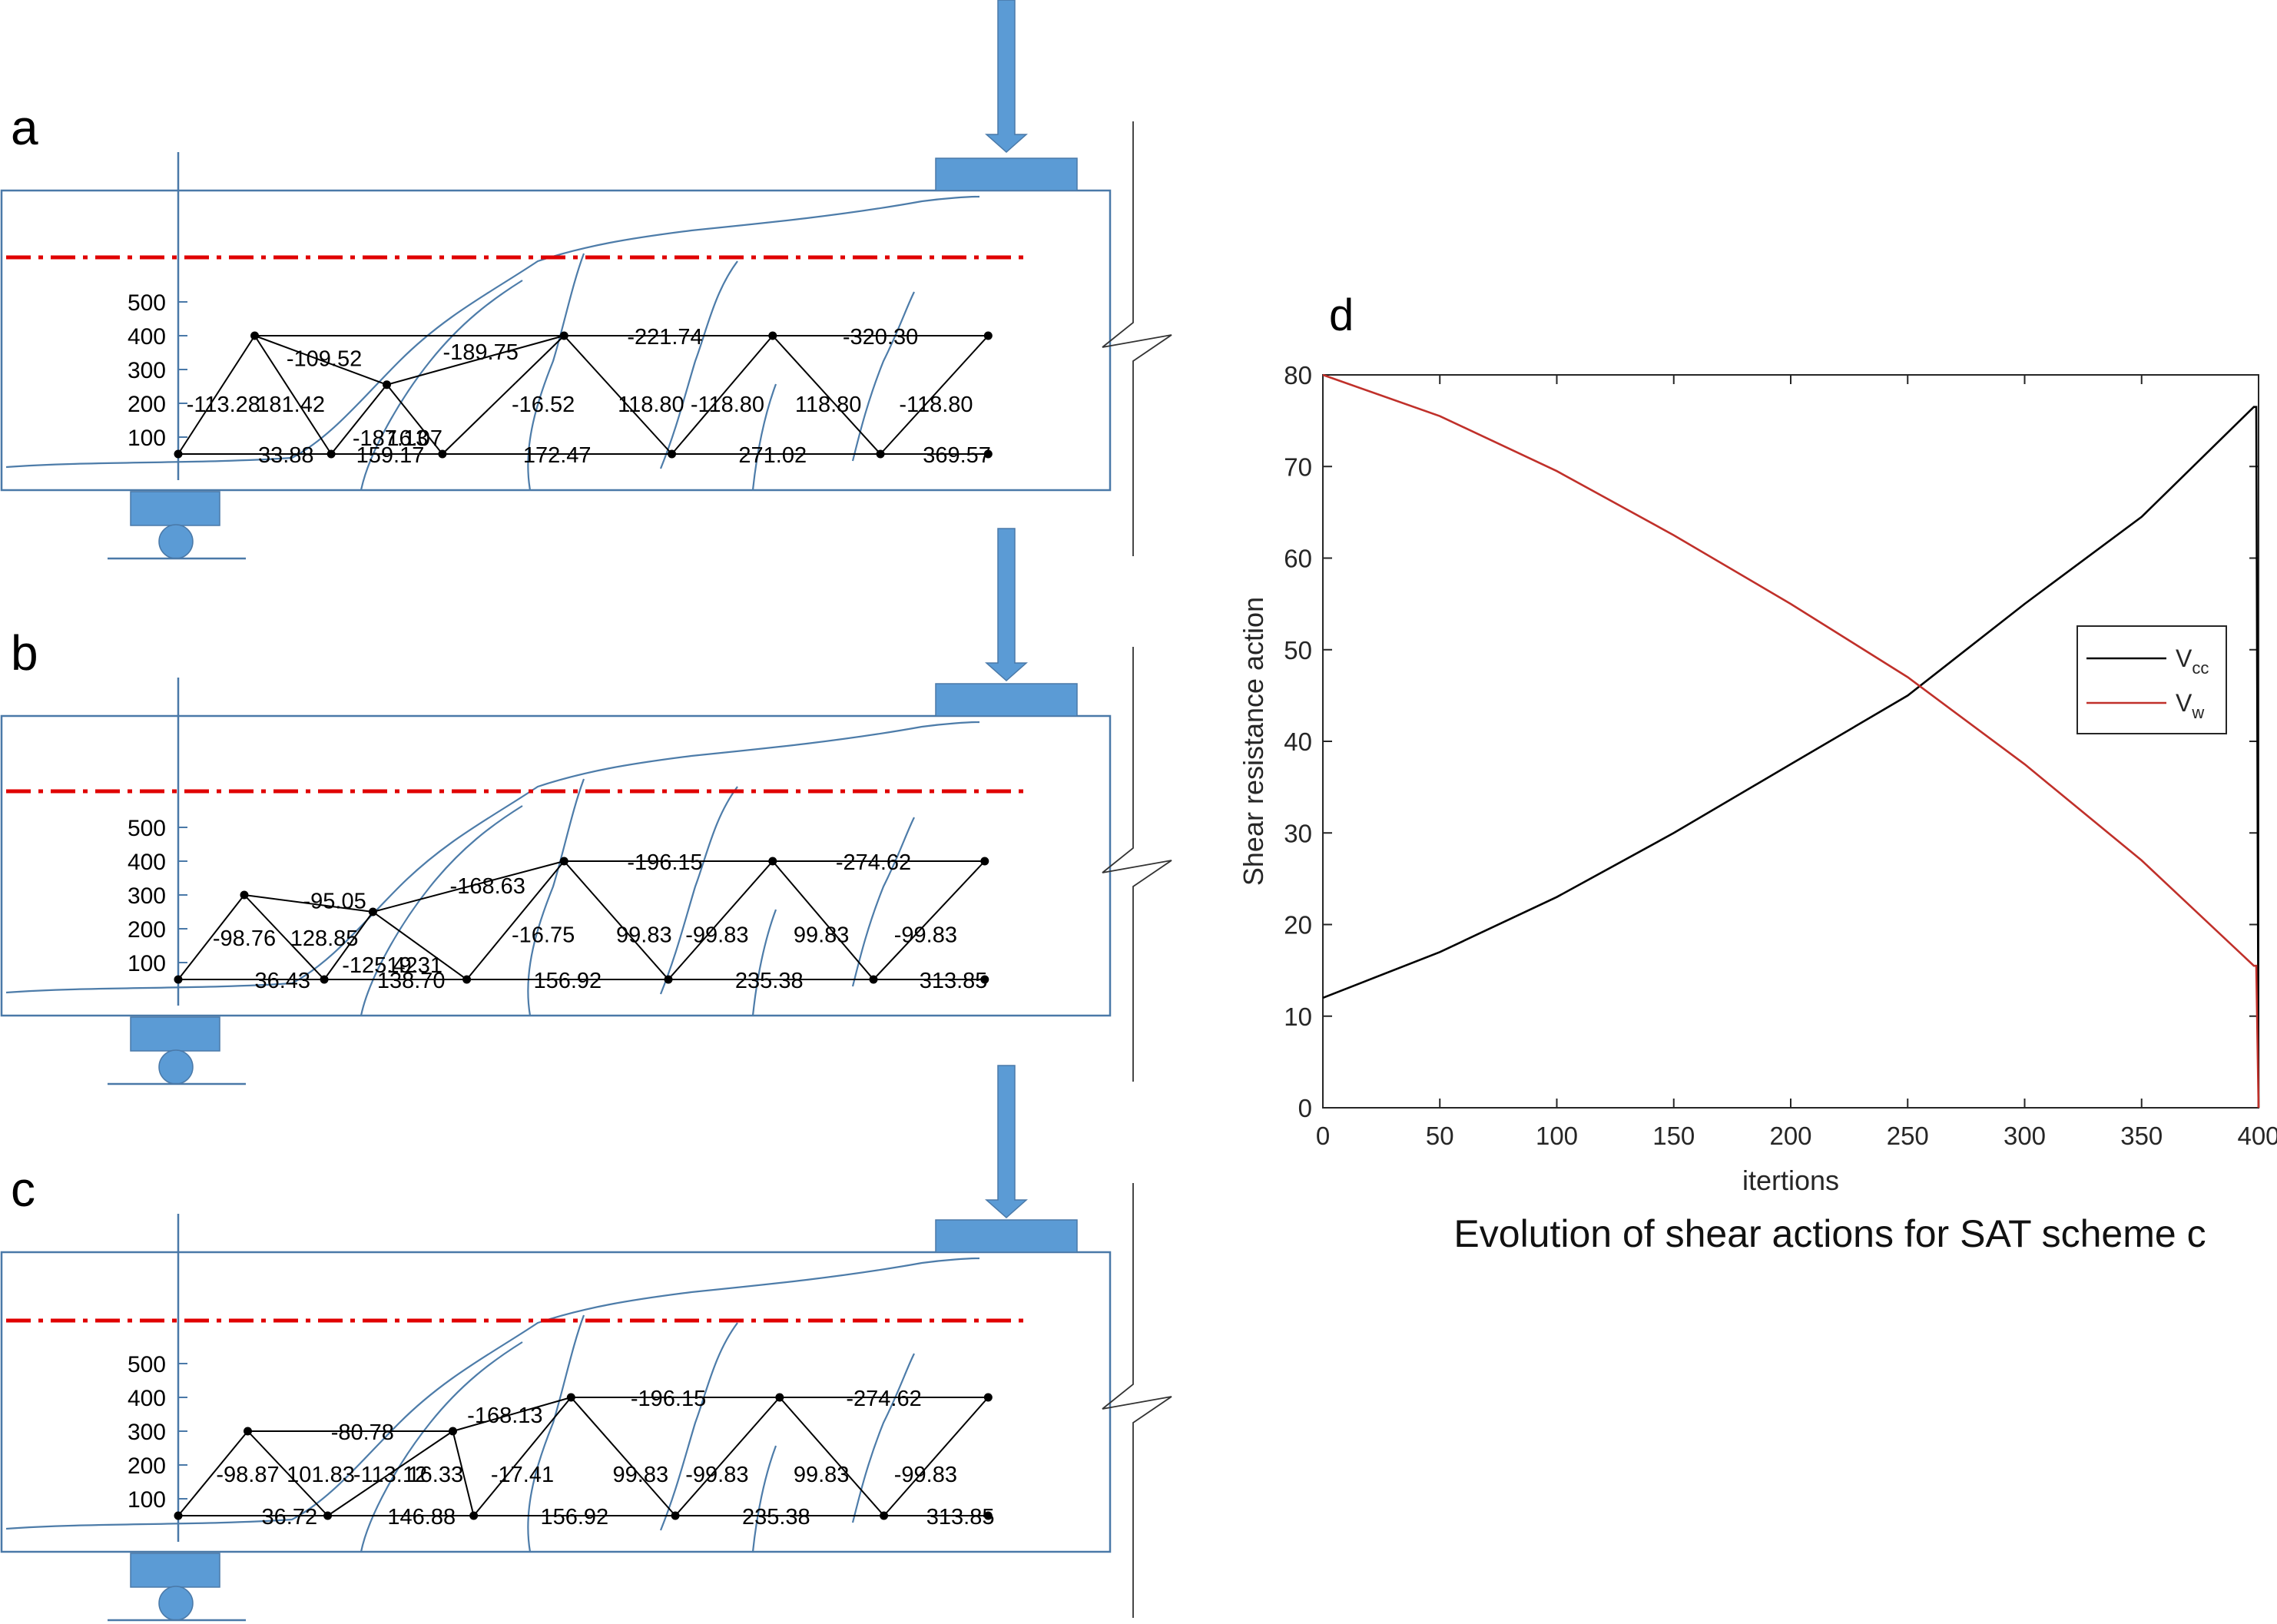  Describe the element at coordinates (1298, 833) in the screenshot. I see `y-tick-label: 30` at that location.